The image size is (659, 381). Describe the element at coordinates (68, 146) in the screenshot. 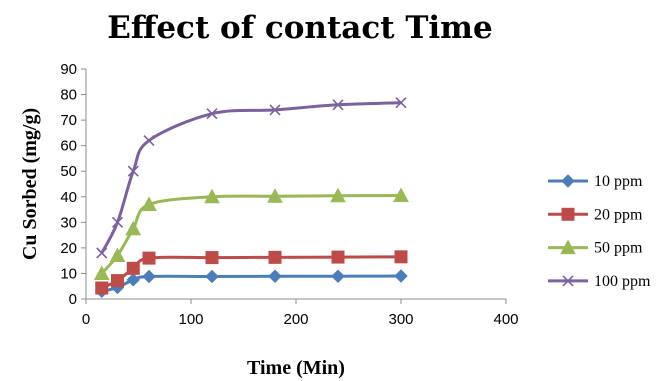

I see `y-tick-label: 60` at that location.